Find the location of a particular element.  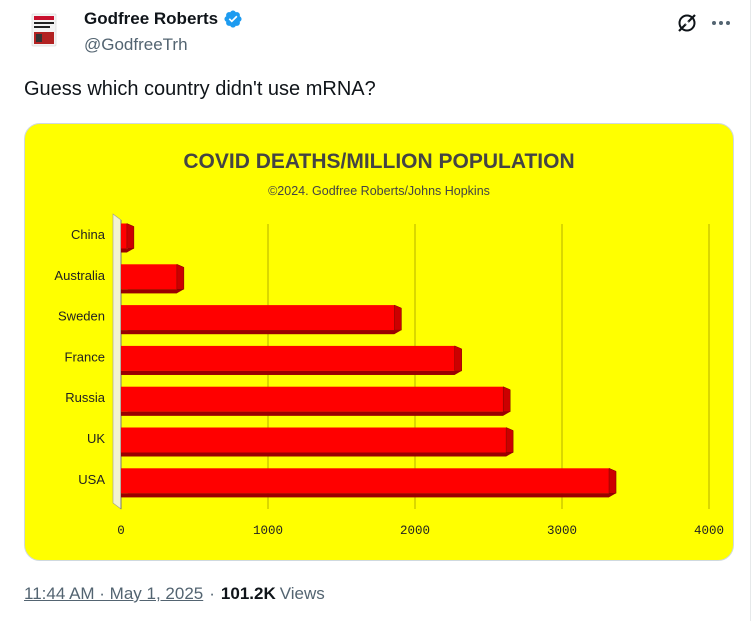

more-icon is located at coordinates (721, 23).